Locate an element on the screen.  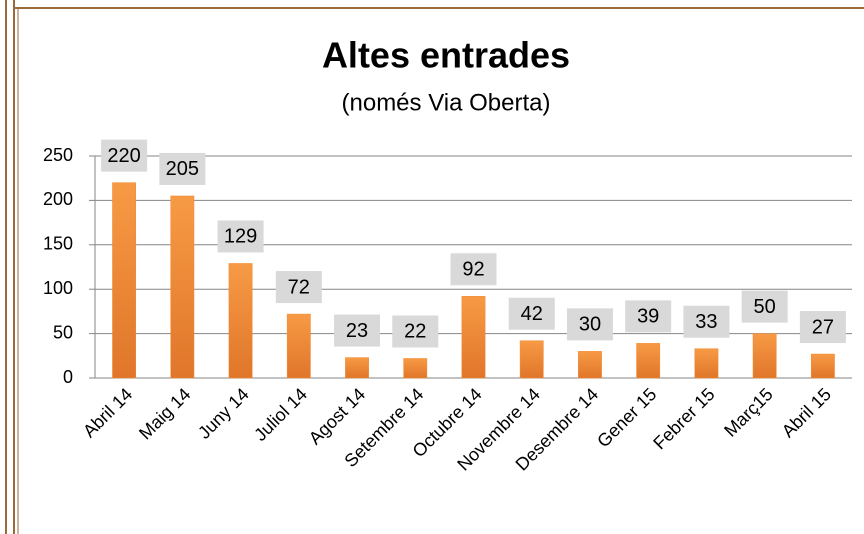
x-tick-label: Abril 15 is located at coordinates (806, 412).